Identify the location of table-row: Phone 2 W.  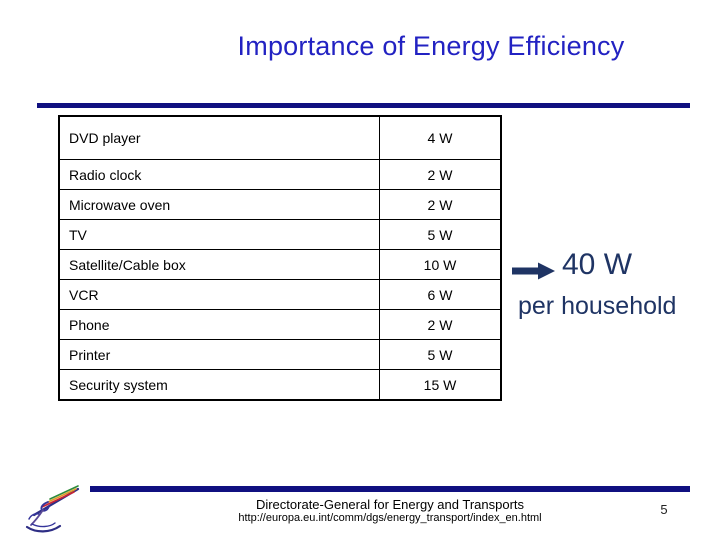
(280, 324).